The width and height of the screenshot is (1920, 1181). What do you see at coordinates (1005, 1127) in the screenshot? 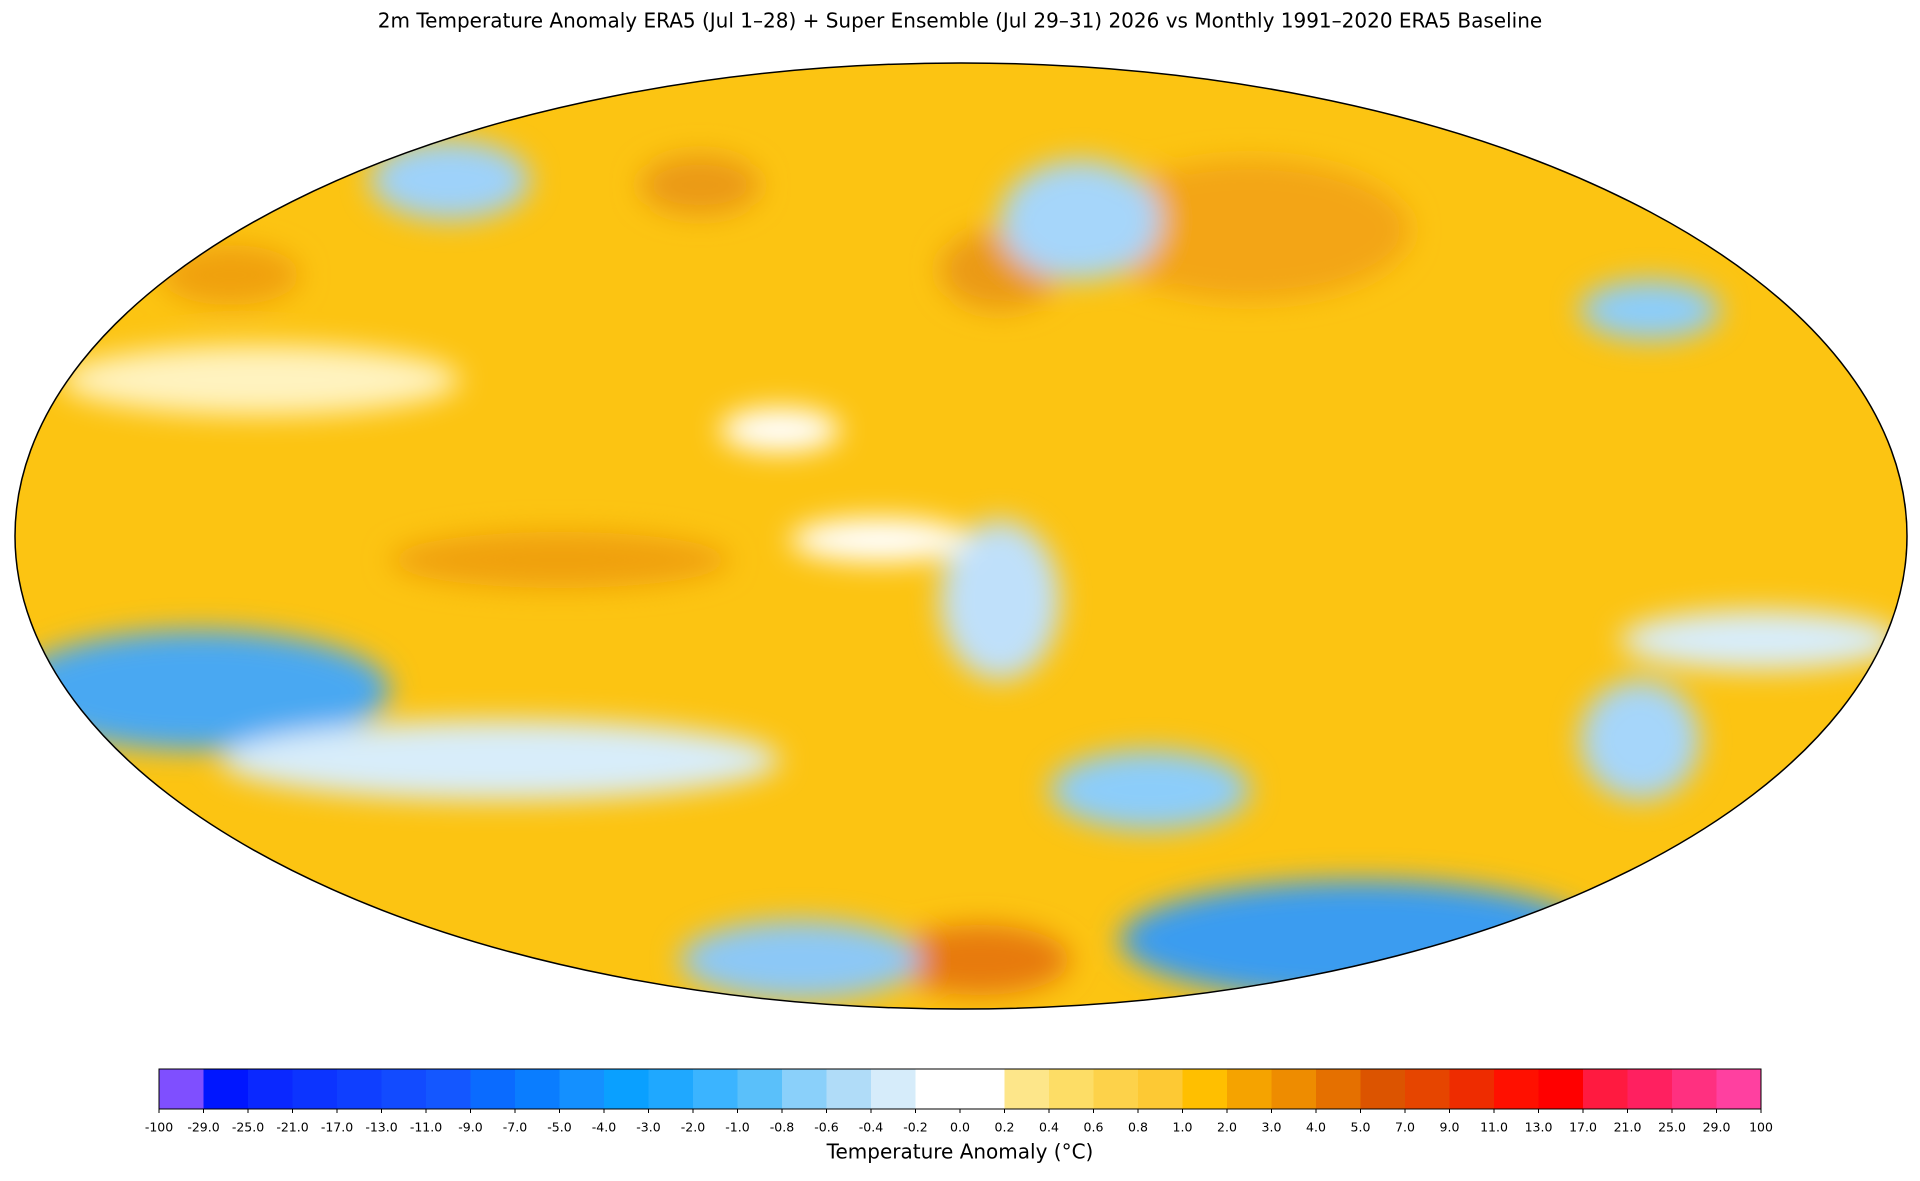
I see `colorbar-tick-label: 0.2` at bounding box center [1005, 1127].